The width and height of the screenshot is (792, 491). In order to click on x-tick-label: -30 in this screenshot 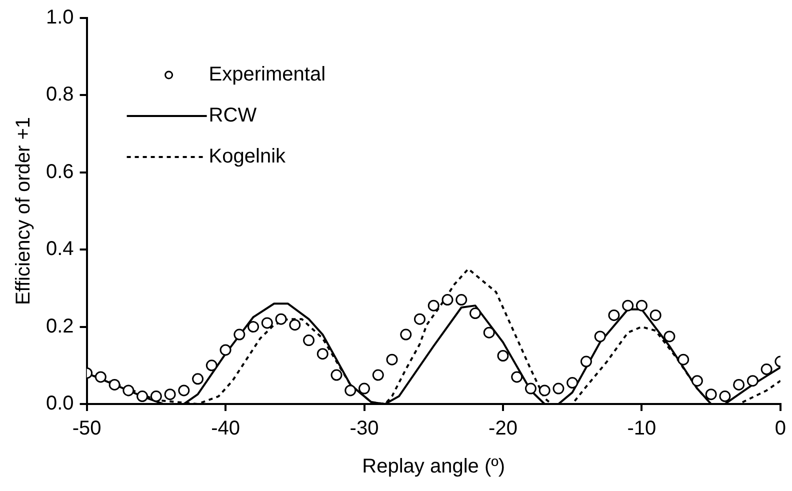, I will do `click(364, 429)`.